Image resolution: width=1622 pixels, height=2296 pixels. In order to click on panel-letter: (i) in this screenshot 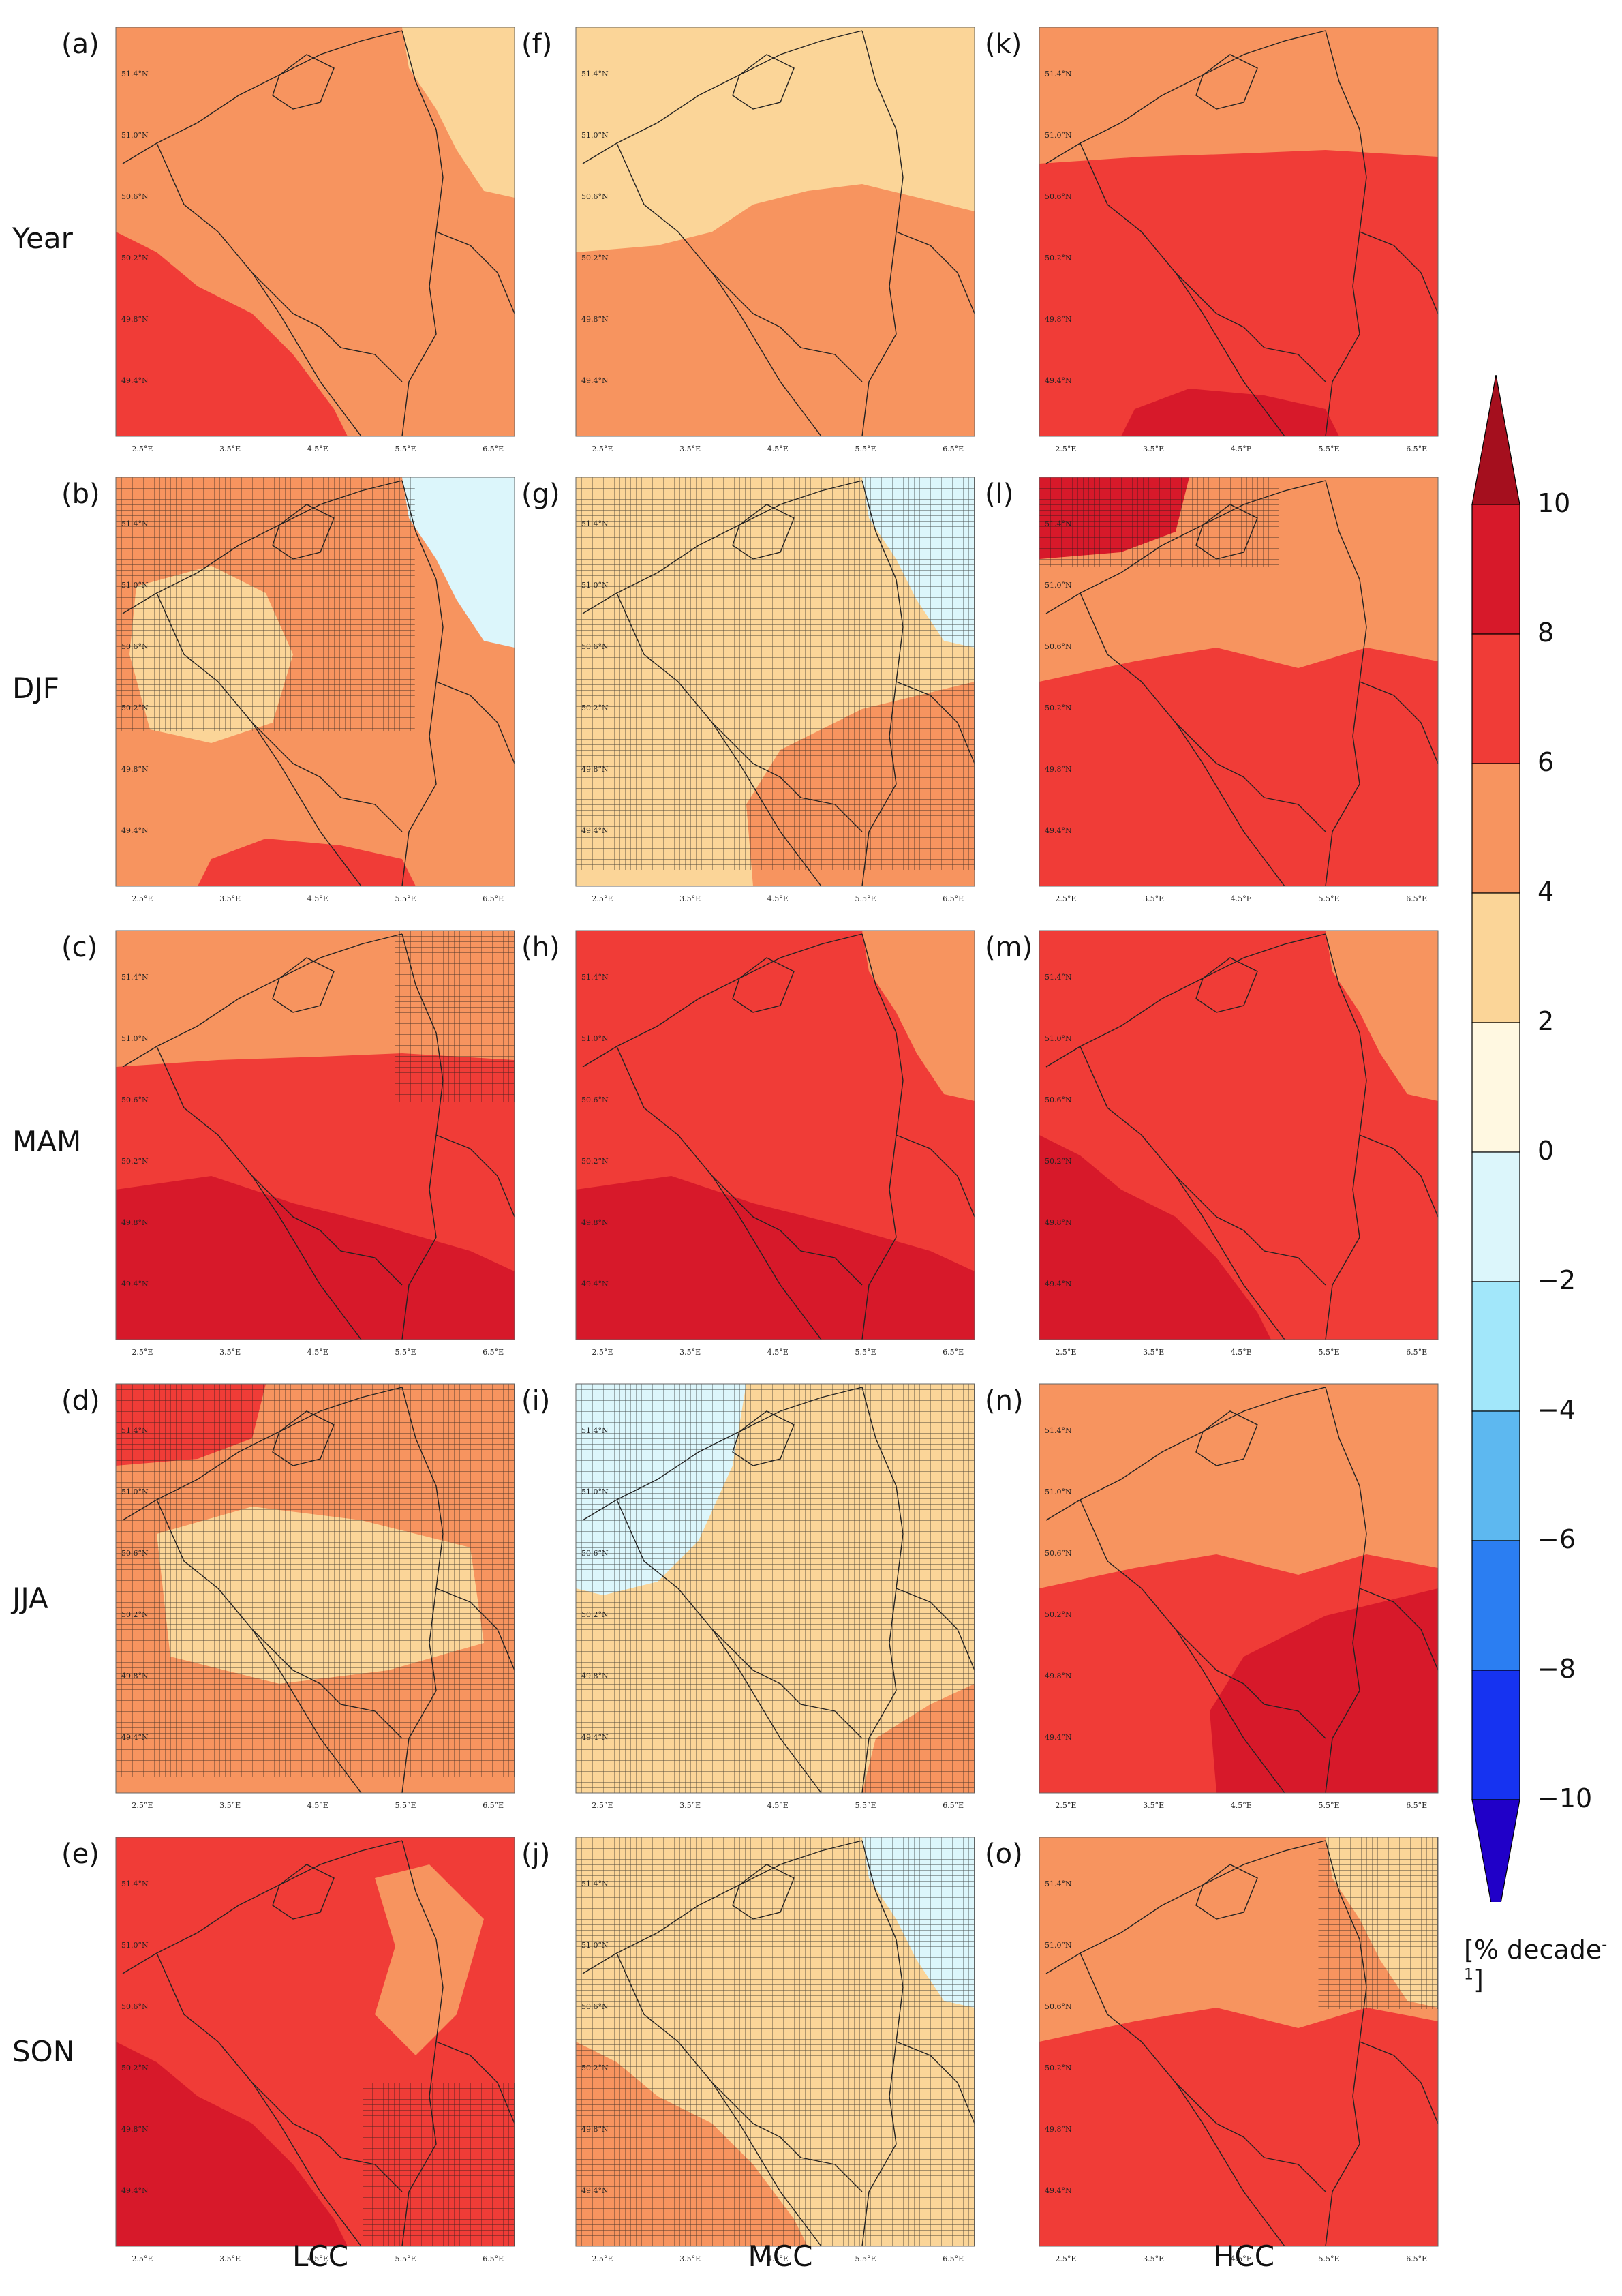, I will do `click(536, 1401)`.